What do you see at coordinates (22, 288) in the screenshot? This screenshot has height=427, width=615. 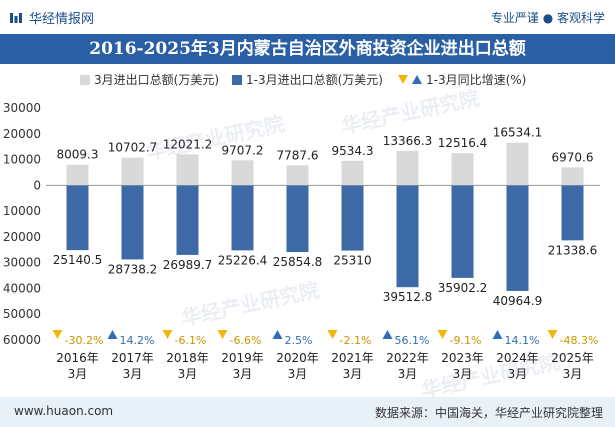 I see `y-tick-label: 40000` at bounding box center [22, 288].